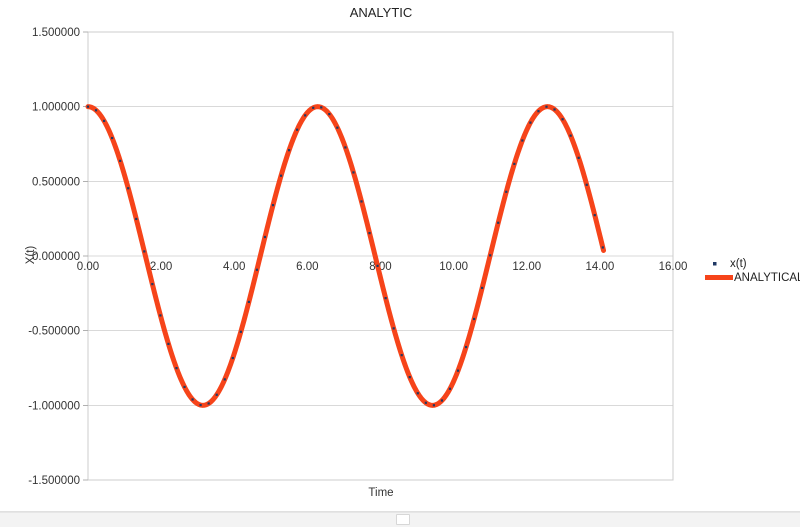 Image resolution: width=800 pixels, height=527 pixels. Describe the element at coordinates (403, 519) in the screenshot. I see `horizontal-scrollbar-thumb` at that location.